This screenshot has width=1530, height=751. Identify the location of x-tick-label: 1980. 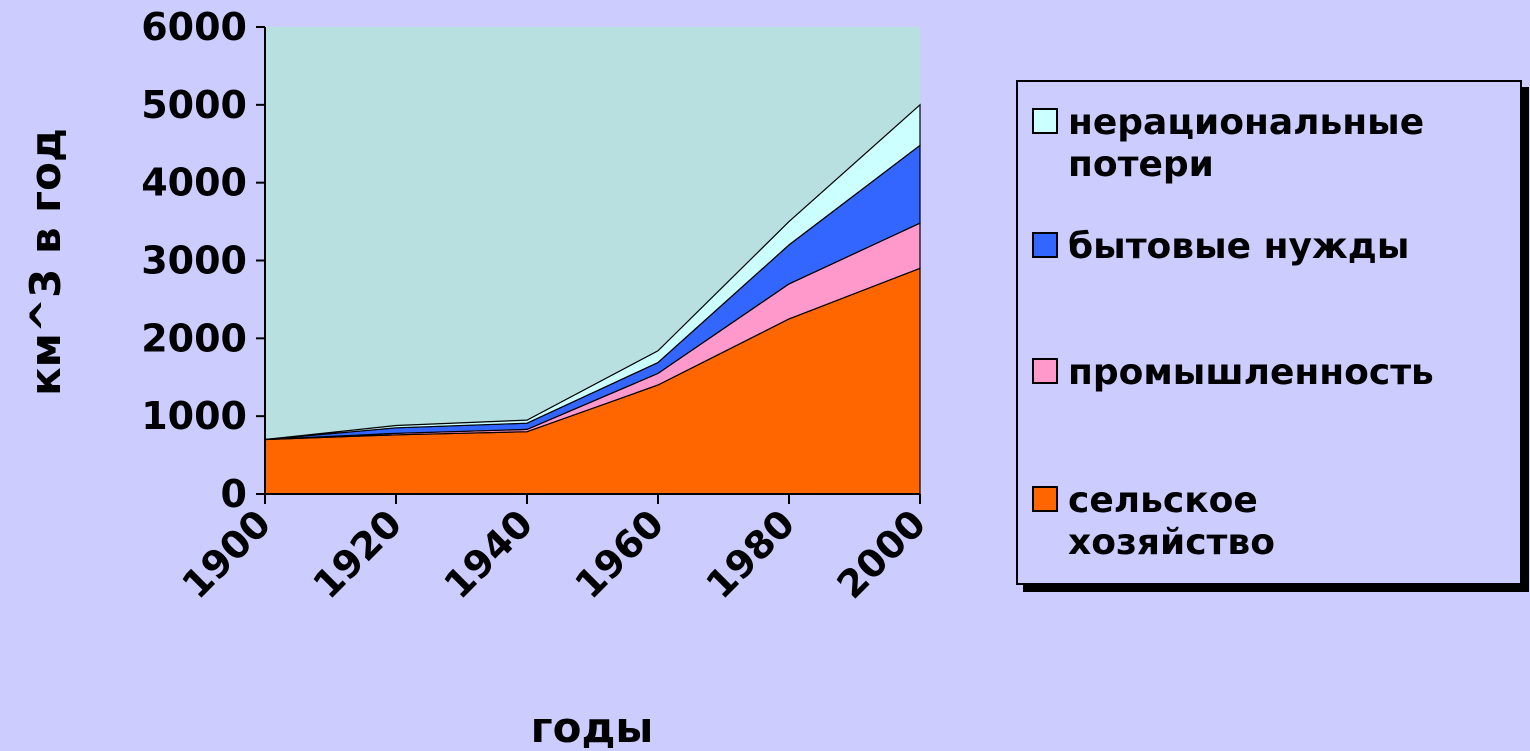
(750, 554).